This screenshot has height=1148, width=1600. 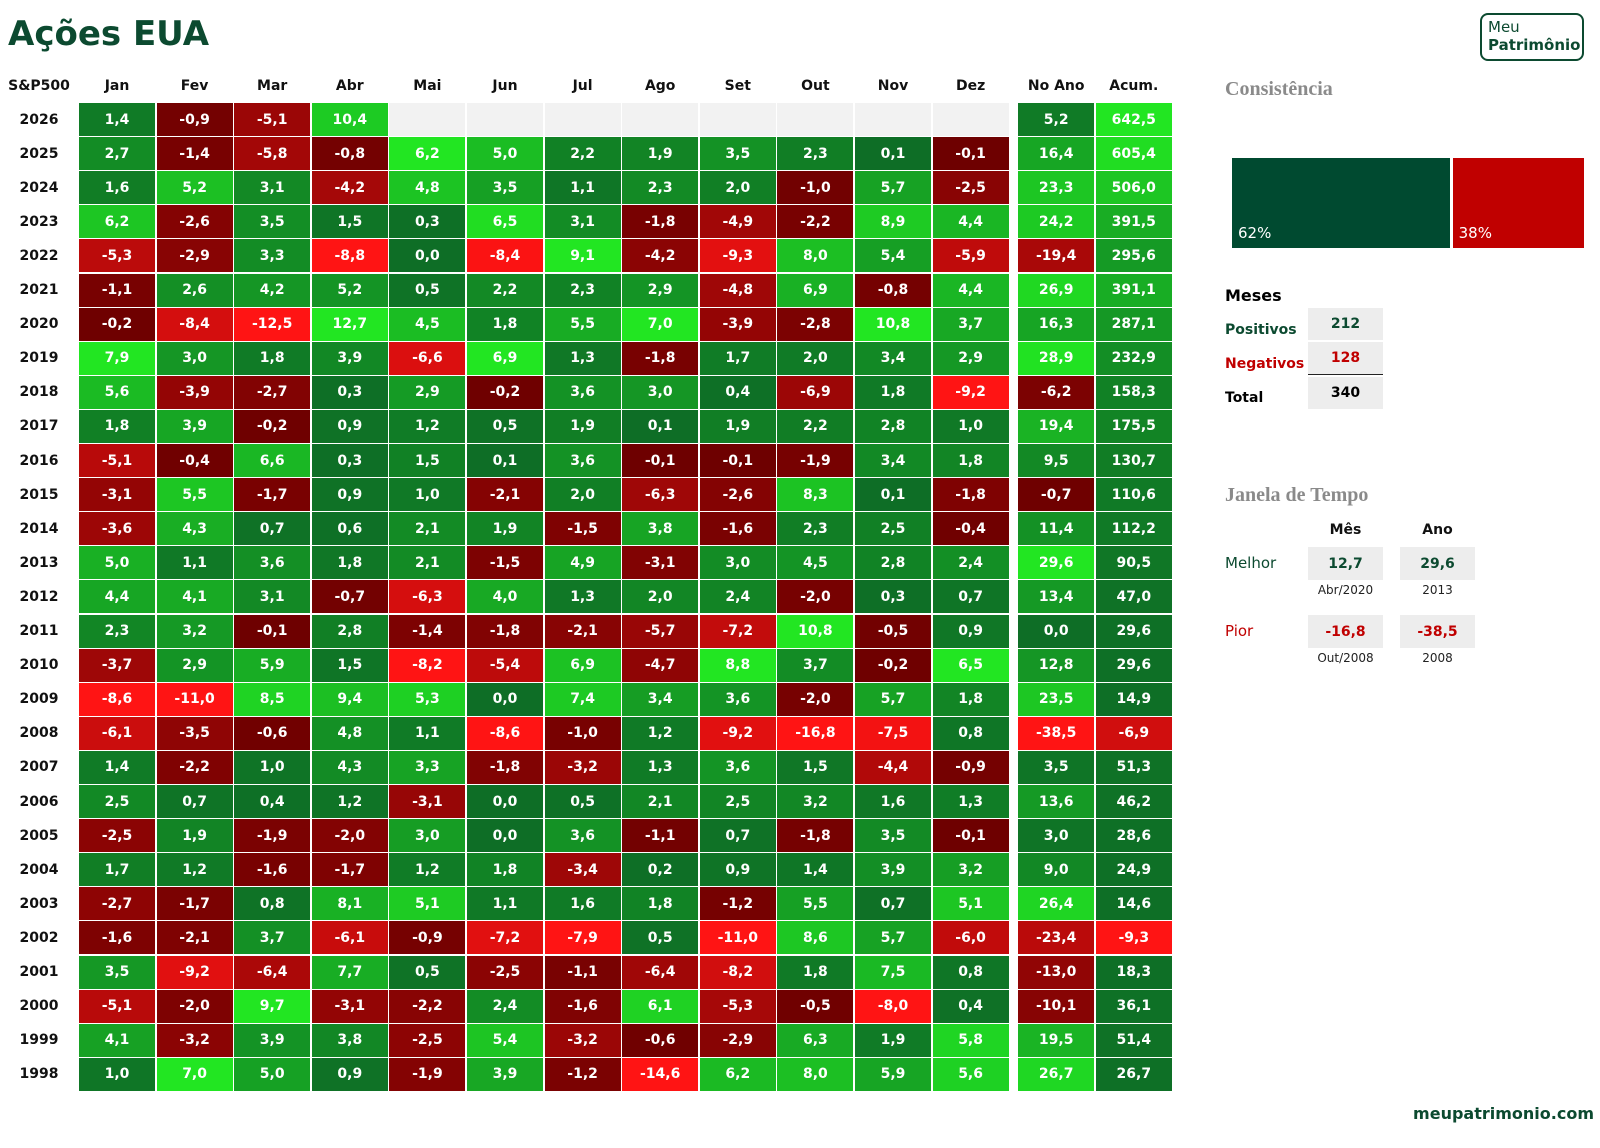 I want to click on heat-cell: 12,7, so click(x=349, y=324).